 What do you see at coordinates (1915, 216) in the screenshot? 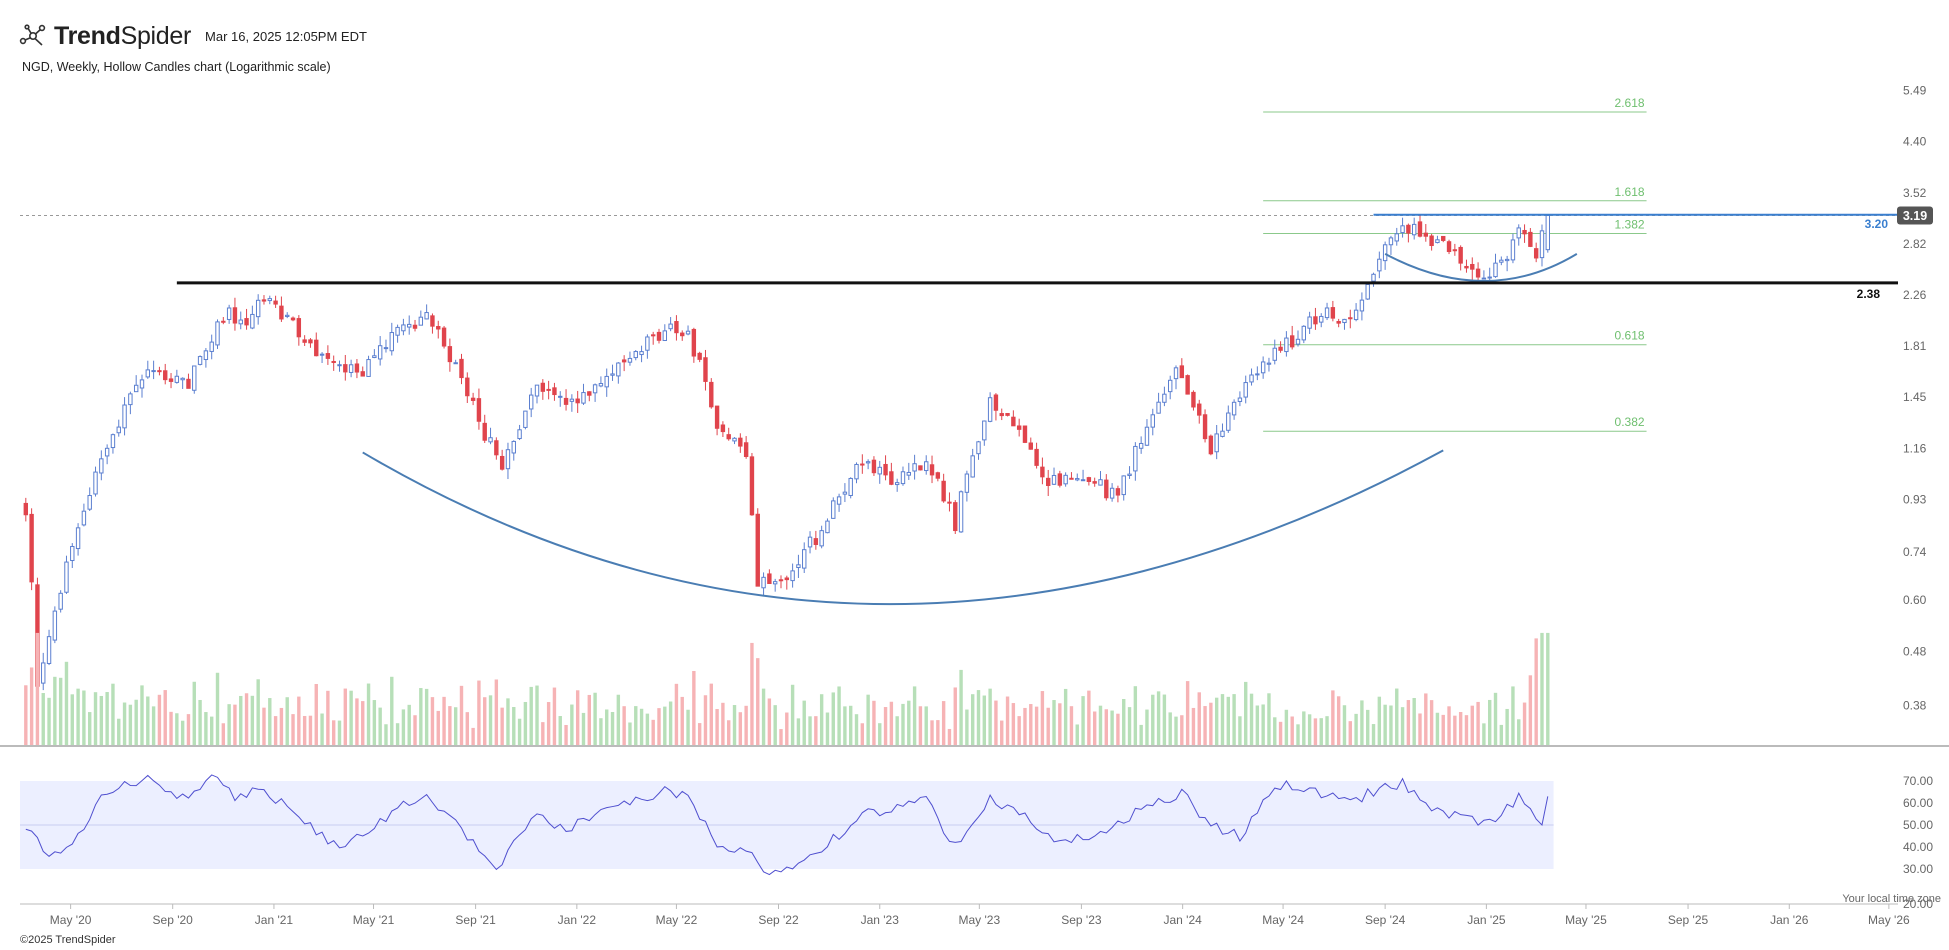
I see `last-price-badge-text: 3.19` at bounding box center [1915, 216].